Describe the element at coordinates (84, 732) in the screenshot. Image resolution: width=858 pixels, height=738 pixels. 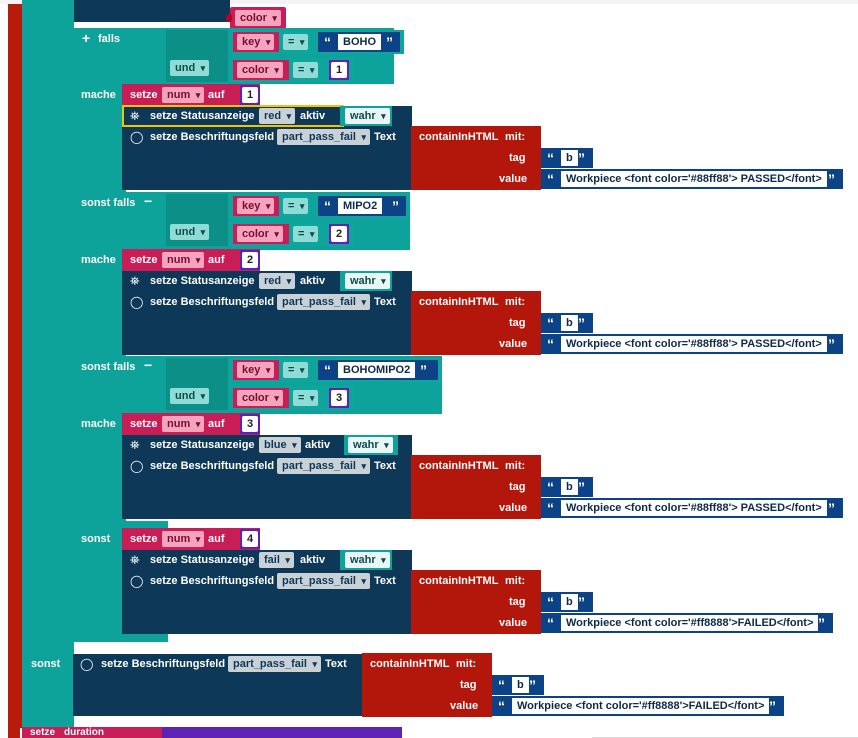
I see `duration-var: duration` at that location.